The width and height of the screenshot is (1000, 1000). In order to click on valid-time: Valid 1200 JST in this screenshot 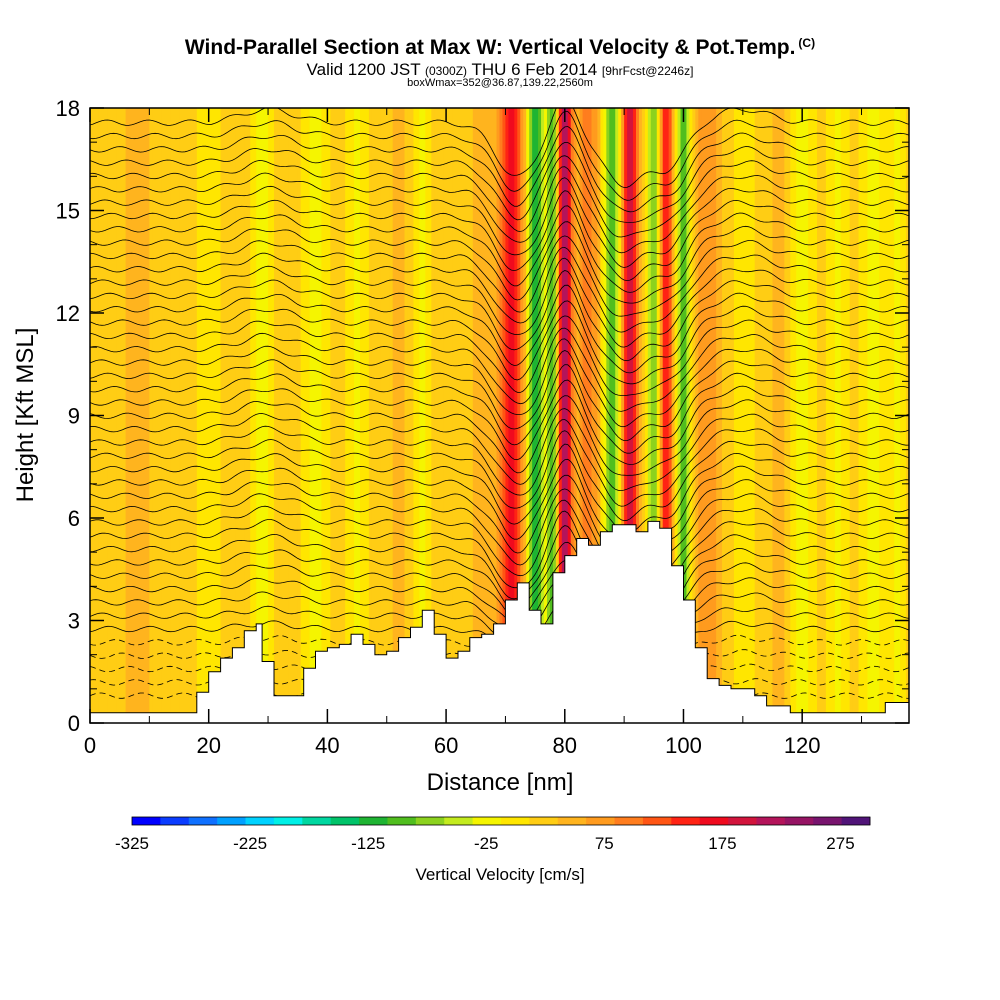, I will do `click(363, 69)`.